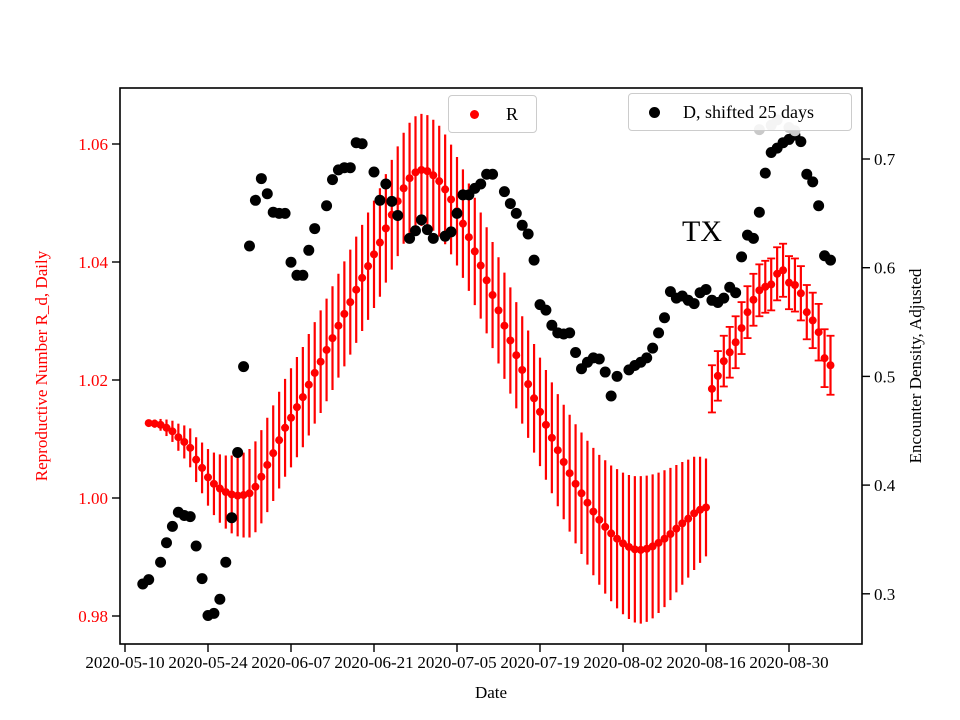 This screenshot has width=960, height=720. What do you see at coordinates (622, 662) in the screenshot?
I see `x-tick-label: 2020-08-02` at bounding box center [622, 662].